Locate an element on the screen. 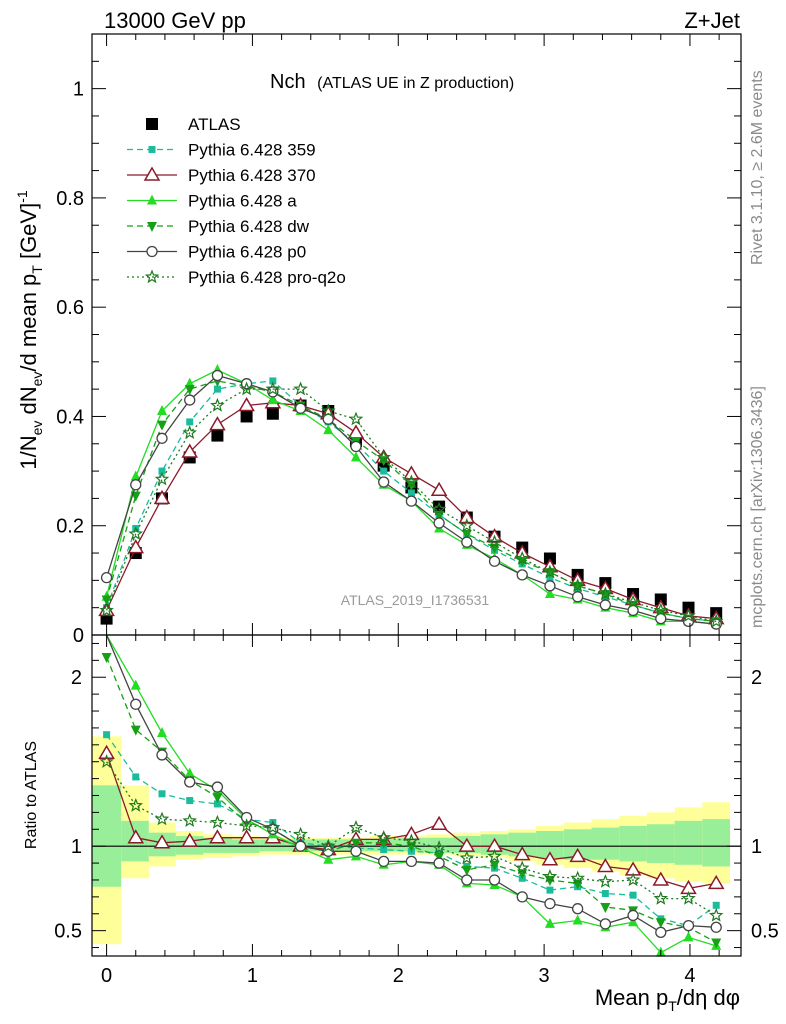  rivet-label: Rivet 3.1.10, ≥ 2.6M events is located at coordinates (757, 167).